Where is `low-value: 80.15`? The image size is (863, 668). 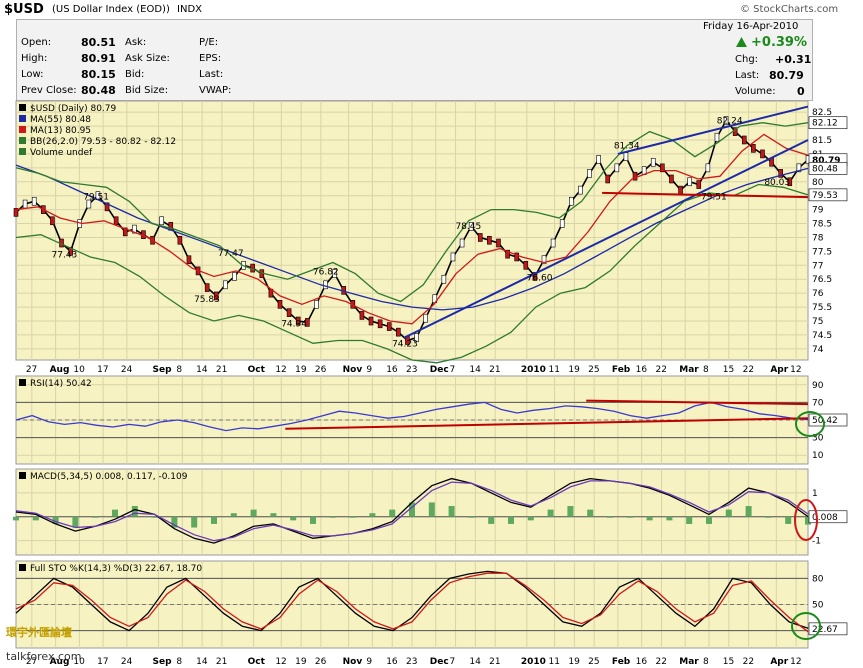 low-value: 80.15 is located at coordinates (98, 74).